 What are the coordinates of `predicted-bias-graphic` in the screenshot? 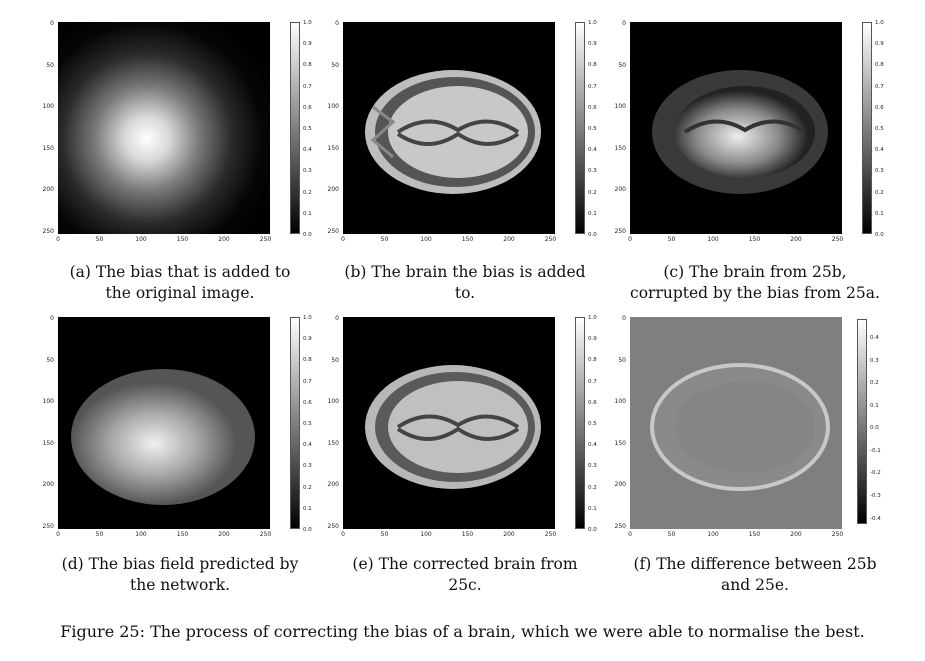 It's located at (163, 437).